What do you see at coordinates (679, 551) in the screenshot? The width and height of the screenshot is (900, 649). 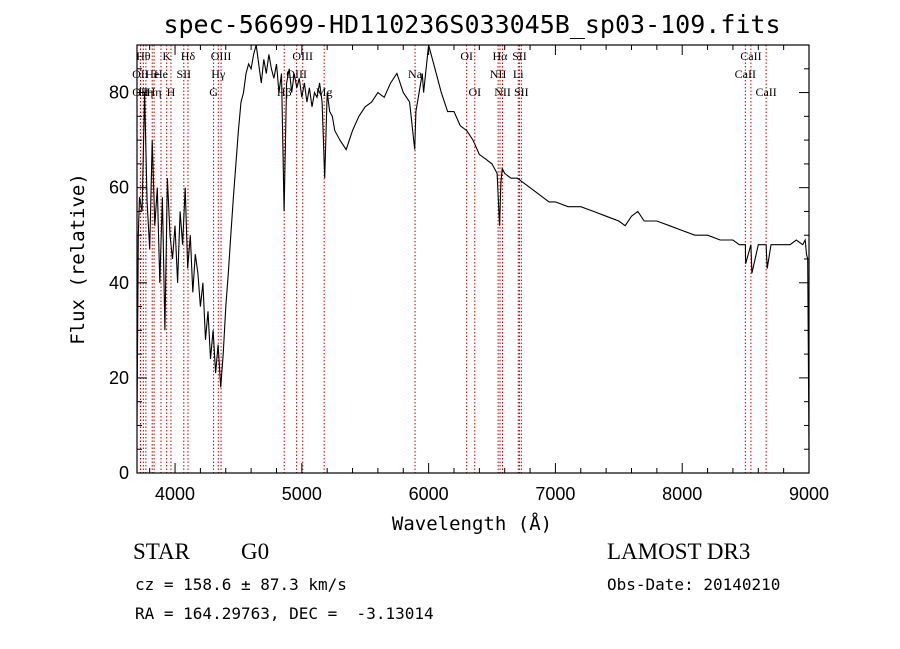 I see `survey-name: LAMOST DR3` at bounding box center [679, 551].